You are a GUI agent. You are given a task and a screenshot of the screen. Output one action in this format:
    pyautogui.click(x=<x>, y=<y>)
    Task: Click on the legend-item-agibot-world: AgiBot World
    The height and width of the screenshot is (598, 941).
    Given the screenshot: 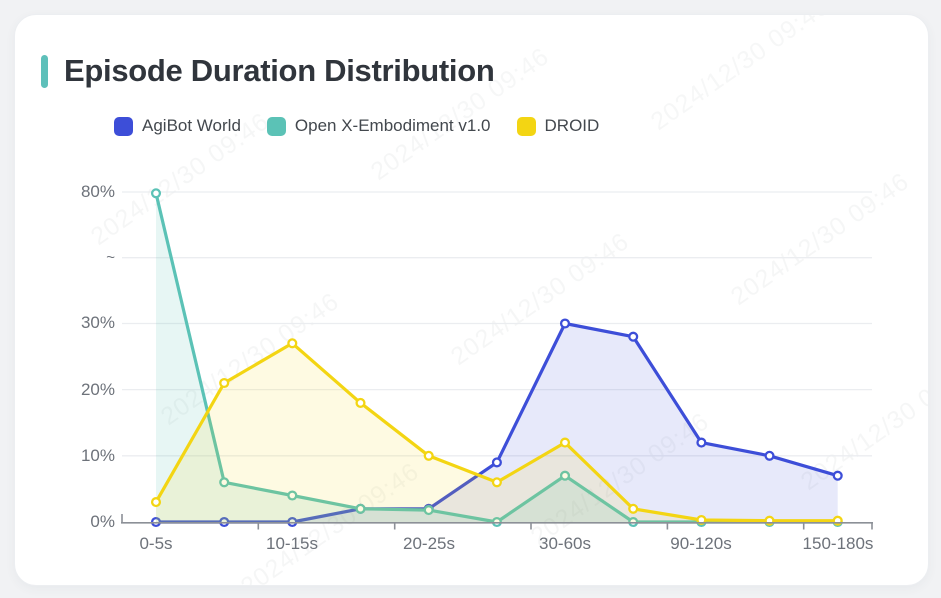 What is the action you would take?
    pyautogui.click(x=177, y=126)
    